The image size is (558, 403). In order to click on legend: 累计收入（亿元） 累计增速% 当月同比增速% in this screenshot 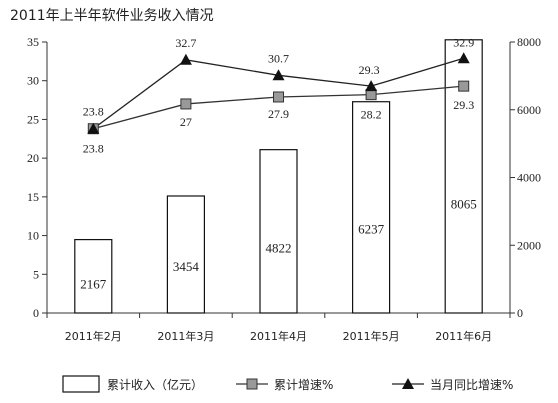, I will do `click(287, 384)`.